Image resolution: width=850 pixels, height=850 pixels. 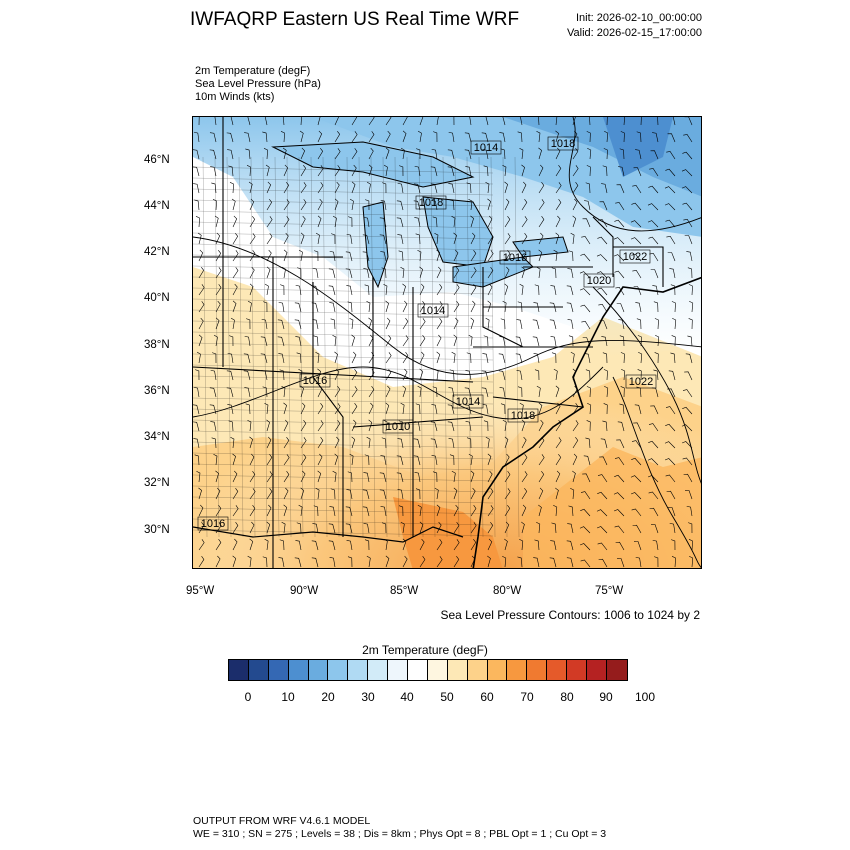 I want to click on colorbar-title: 2m Temperature (degF), so click(x=425, y=650).